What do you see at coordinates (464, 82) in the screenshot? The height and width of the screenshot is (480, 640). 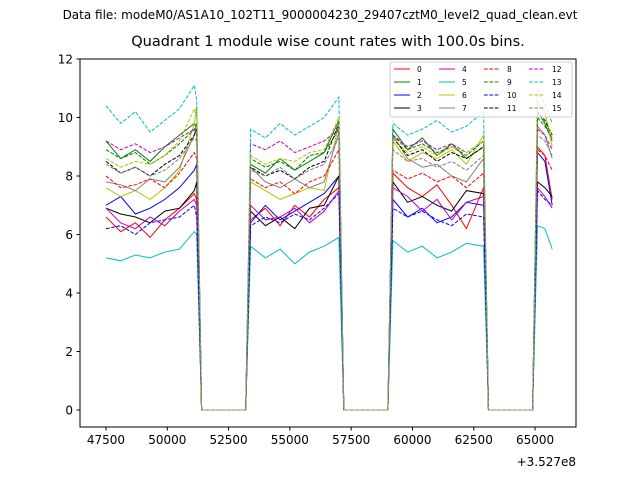 I see `legend-label-5: 5` at bounding box center [464, 82].